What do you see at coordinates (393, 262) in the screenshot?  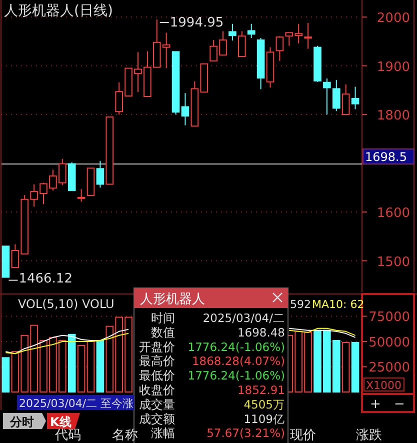 I see `y-tick-label: 1500` at bounding box center [393, 262].